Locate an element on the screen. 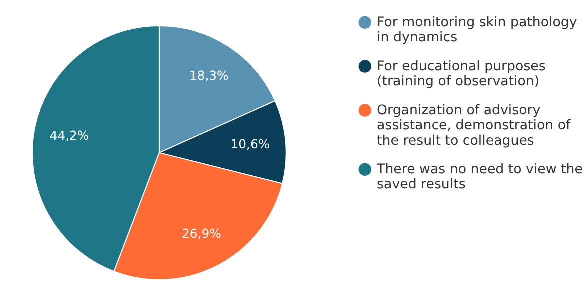 This screenshot has width=588, height=307. legend-label: For educational purposes (training of observation) is located at coordinates (461, 74).